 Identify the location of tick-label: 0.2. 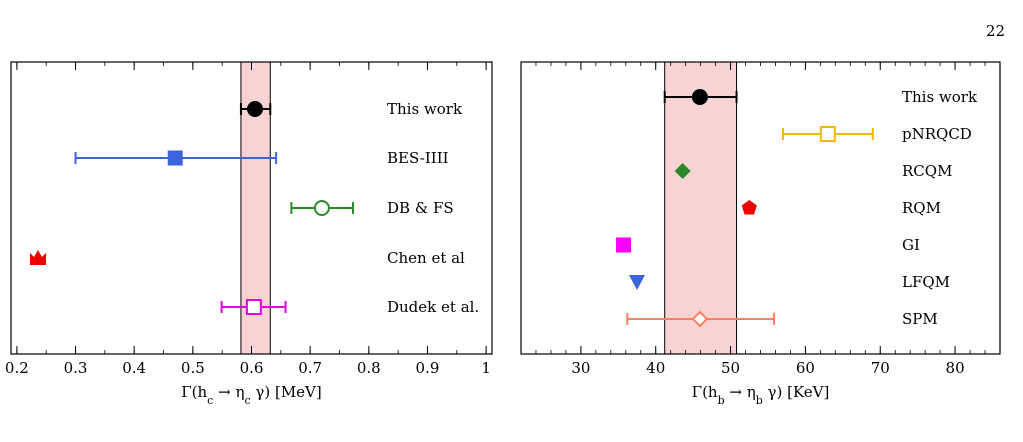
(17, 368).